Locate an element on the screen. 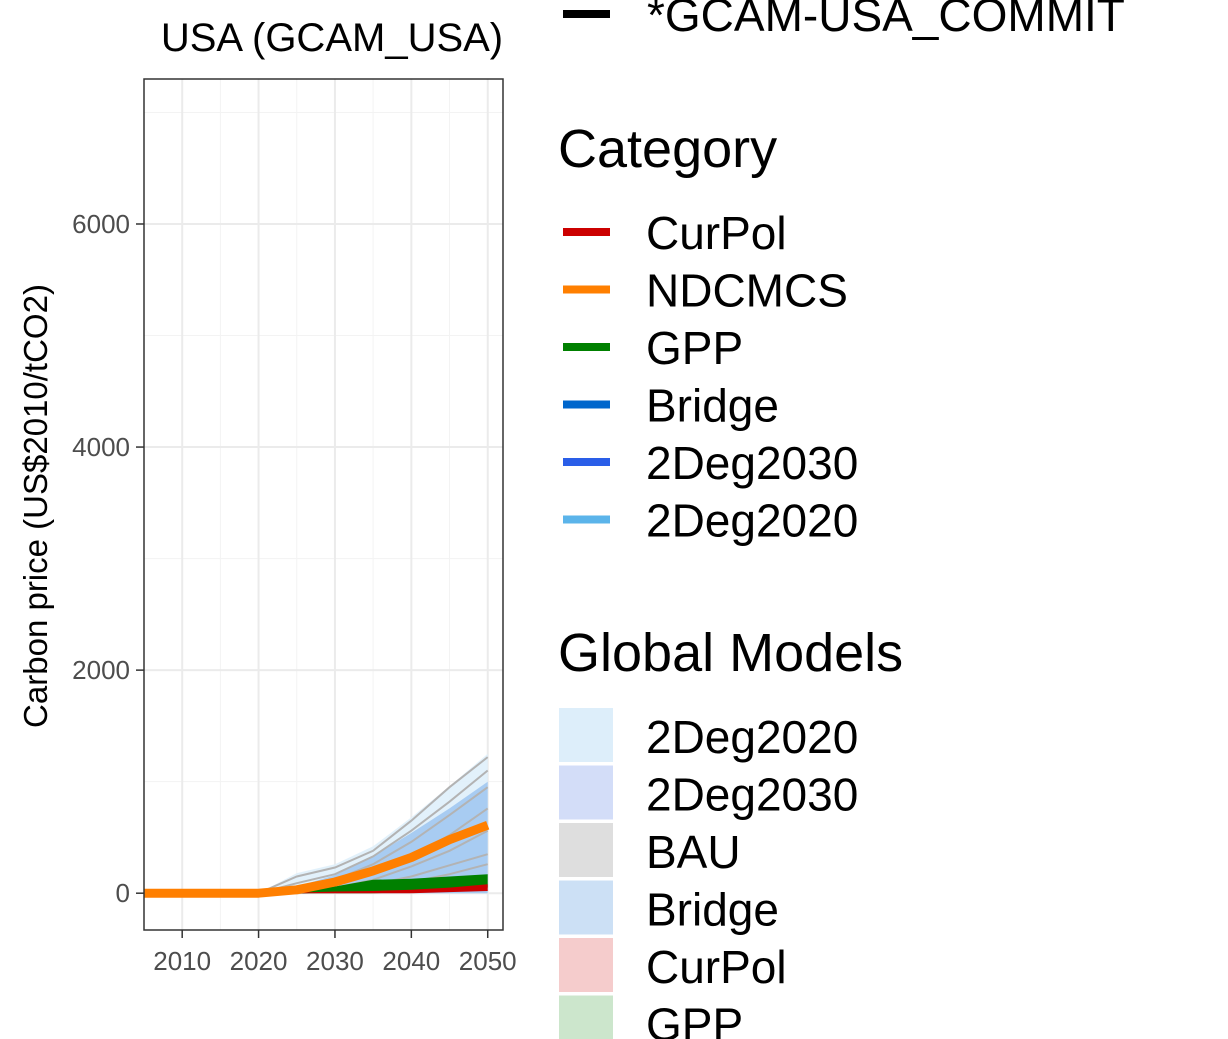 The width and height of the screenshot is (1228, 1039). model-legend: *GCAM-USA_COMMIT is located at coordinates (844, 20).